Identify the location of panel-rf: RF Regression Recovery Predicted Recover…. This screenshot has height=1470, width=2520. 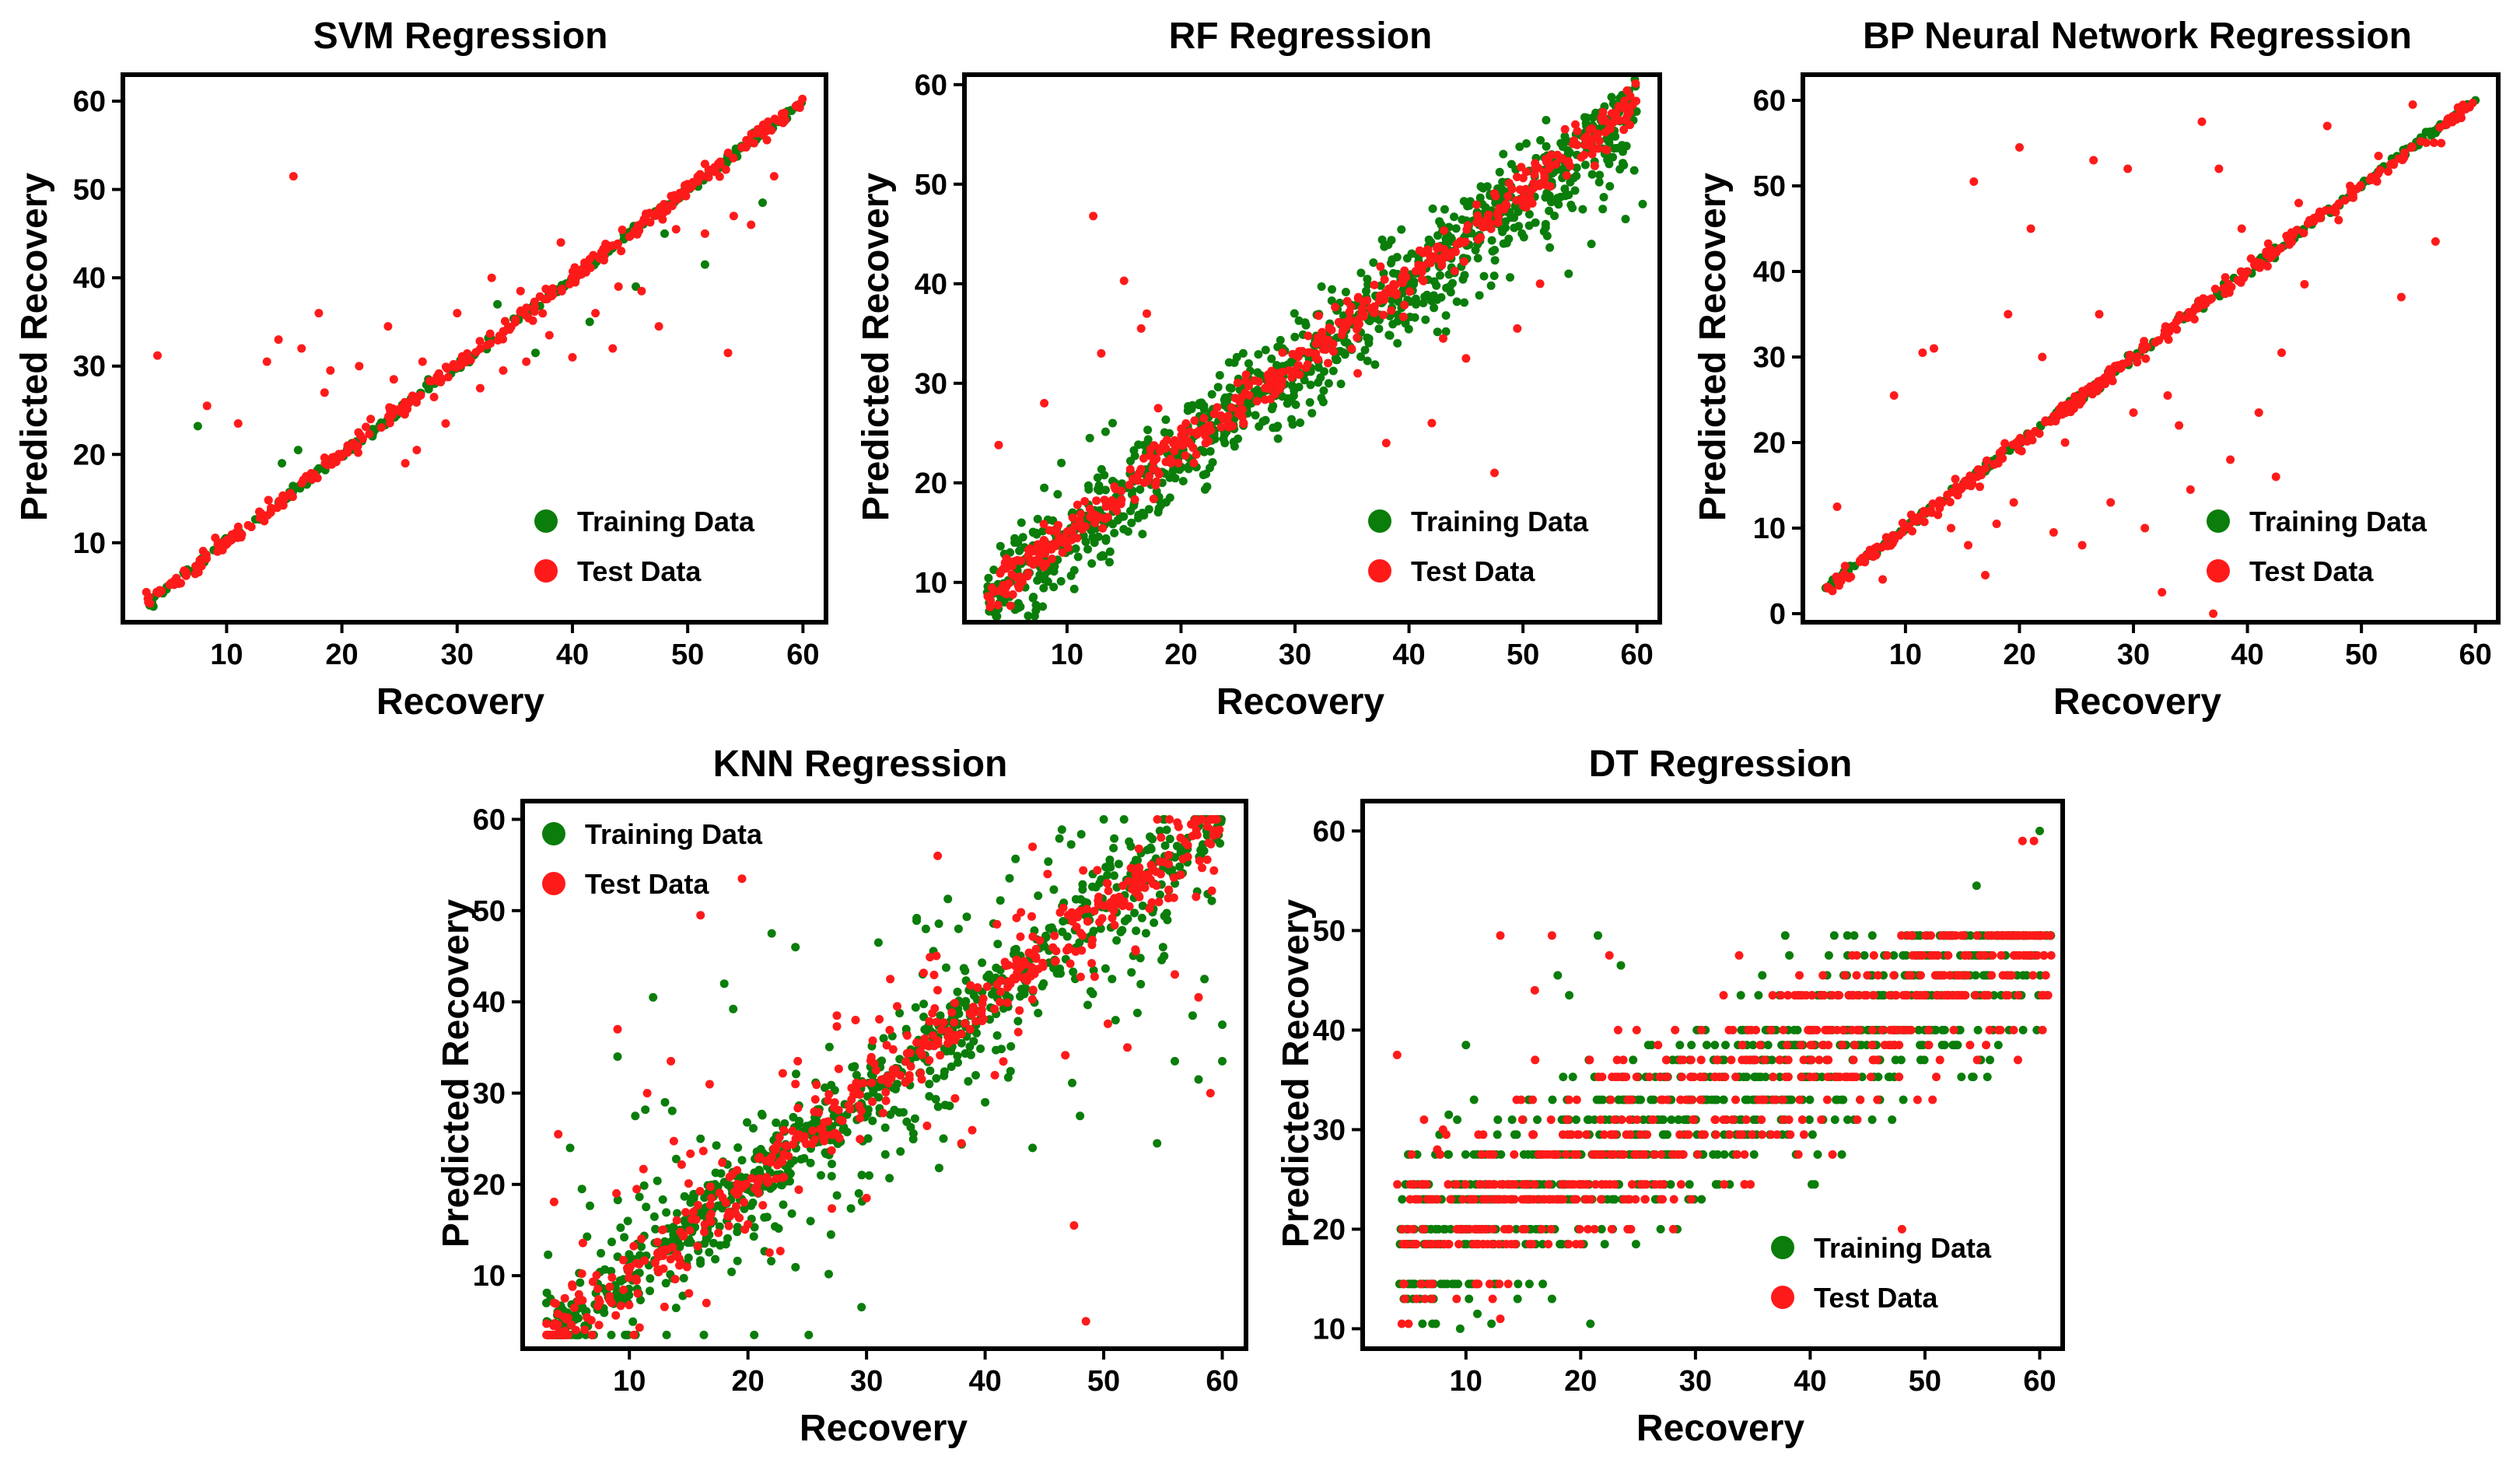
(1144, 370).